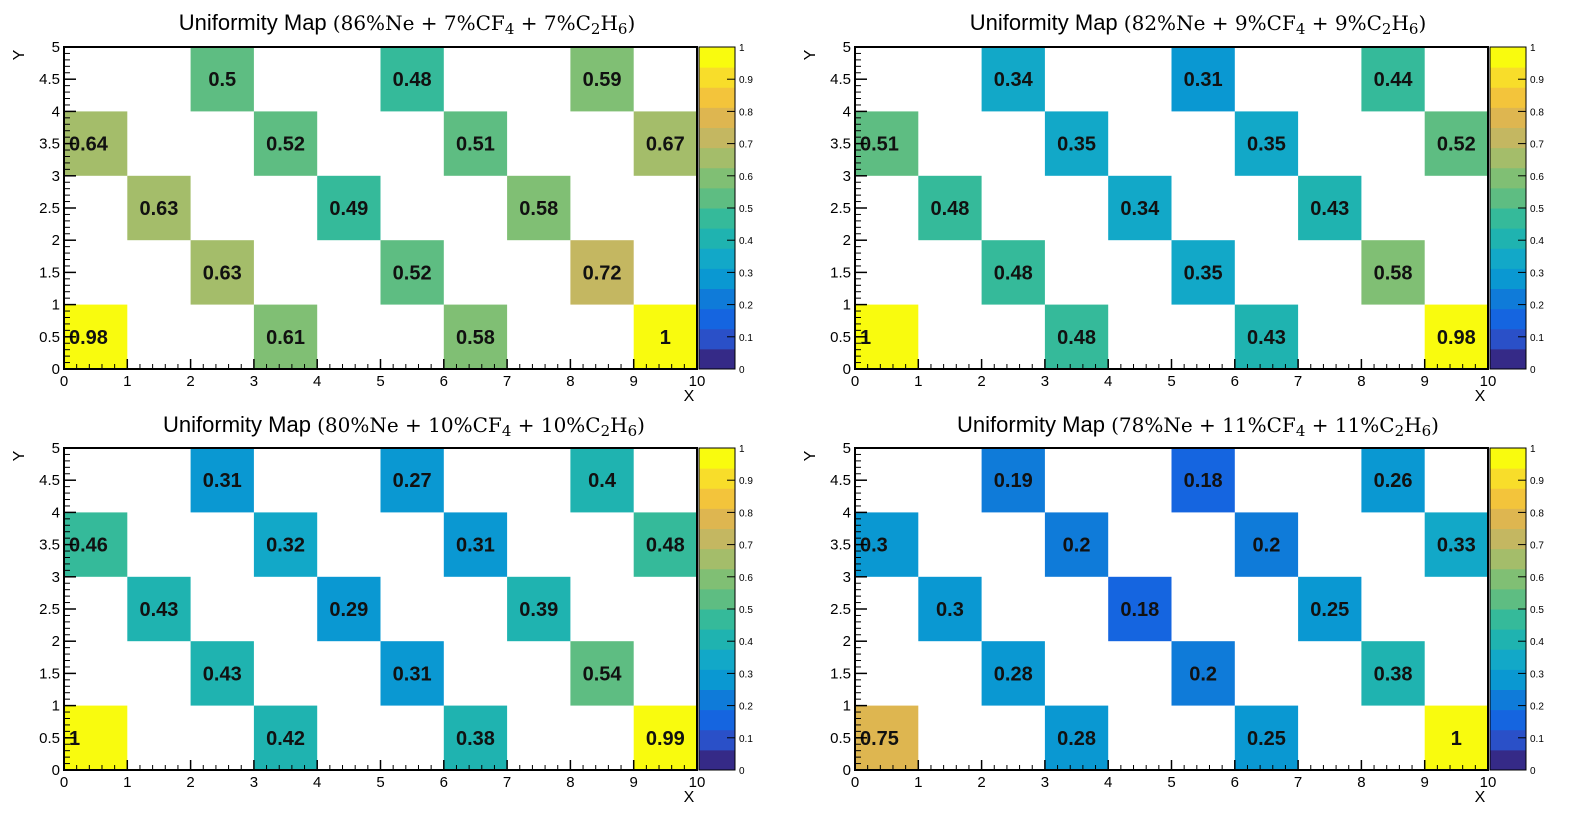 This screenshot has width=1580, height=818. I want to click on cell-value-label: 0.35, so click(1076, 145).